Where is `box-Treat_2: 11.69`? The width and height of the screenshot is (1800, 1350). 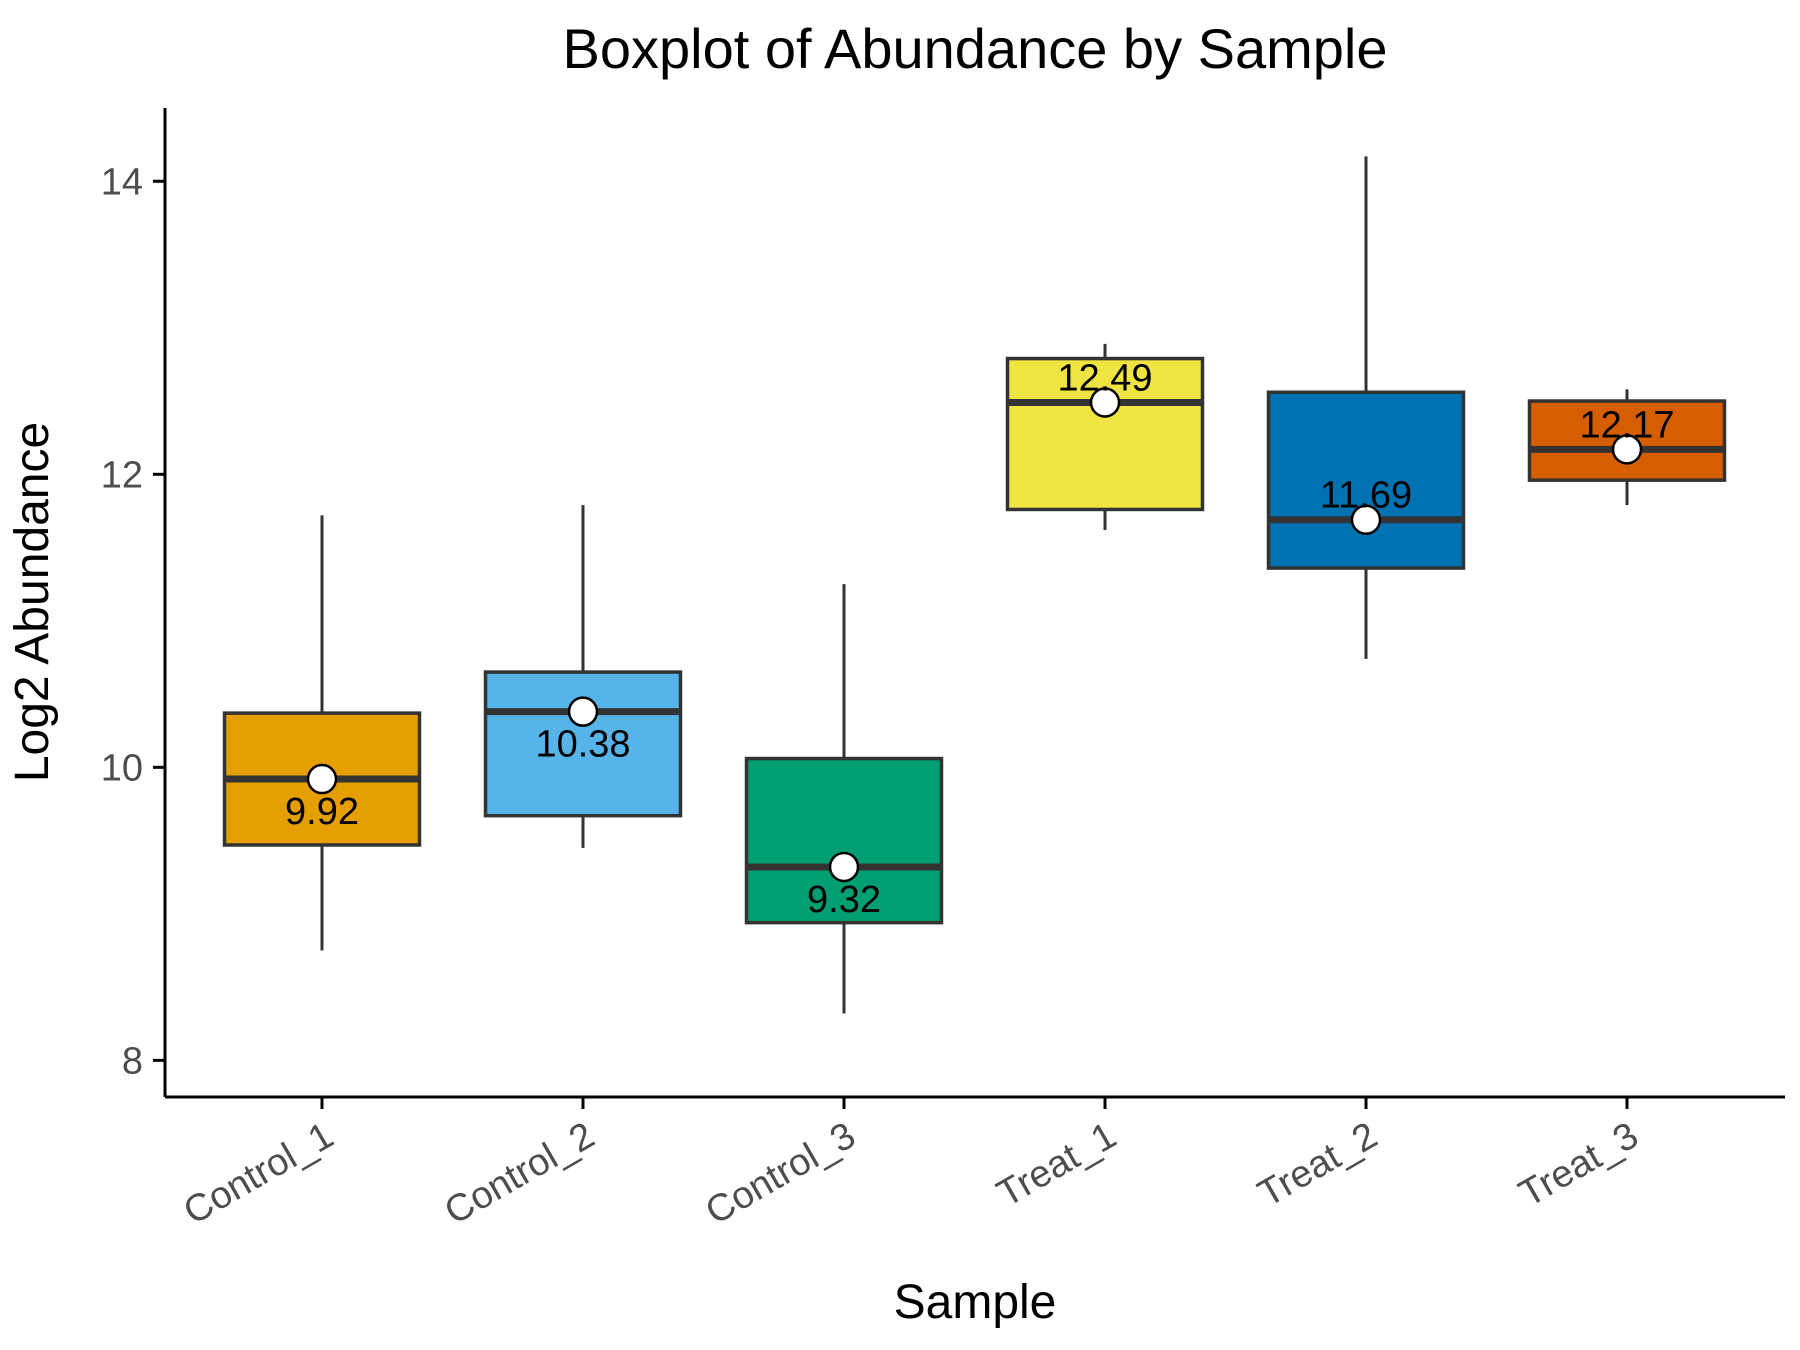
box-Treat_2: 11.69 is located at coordinates (1366, 407).